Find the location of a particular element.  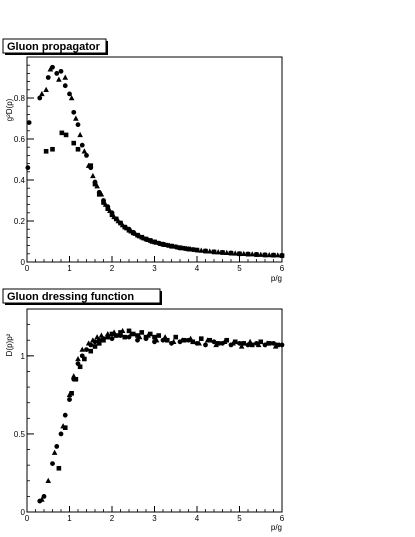

y-tick-label: 0.5 is located at coordinates (20, 434).